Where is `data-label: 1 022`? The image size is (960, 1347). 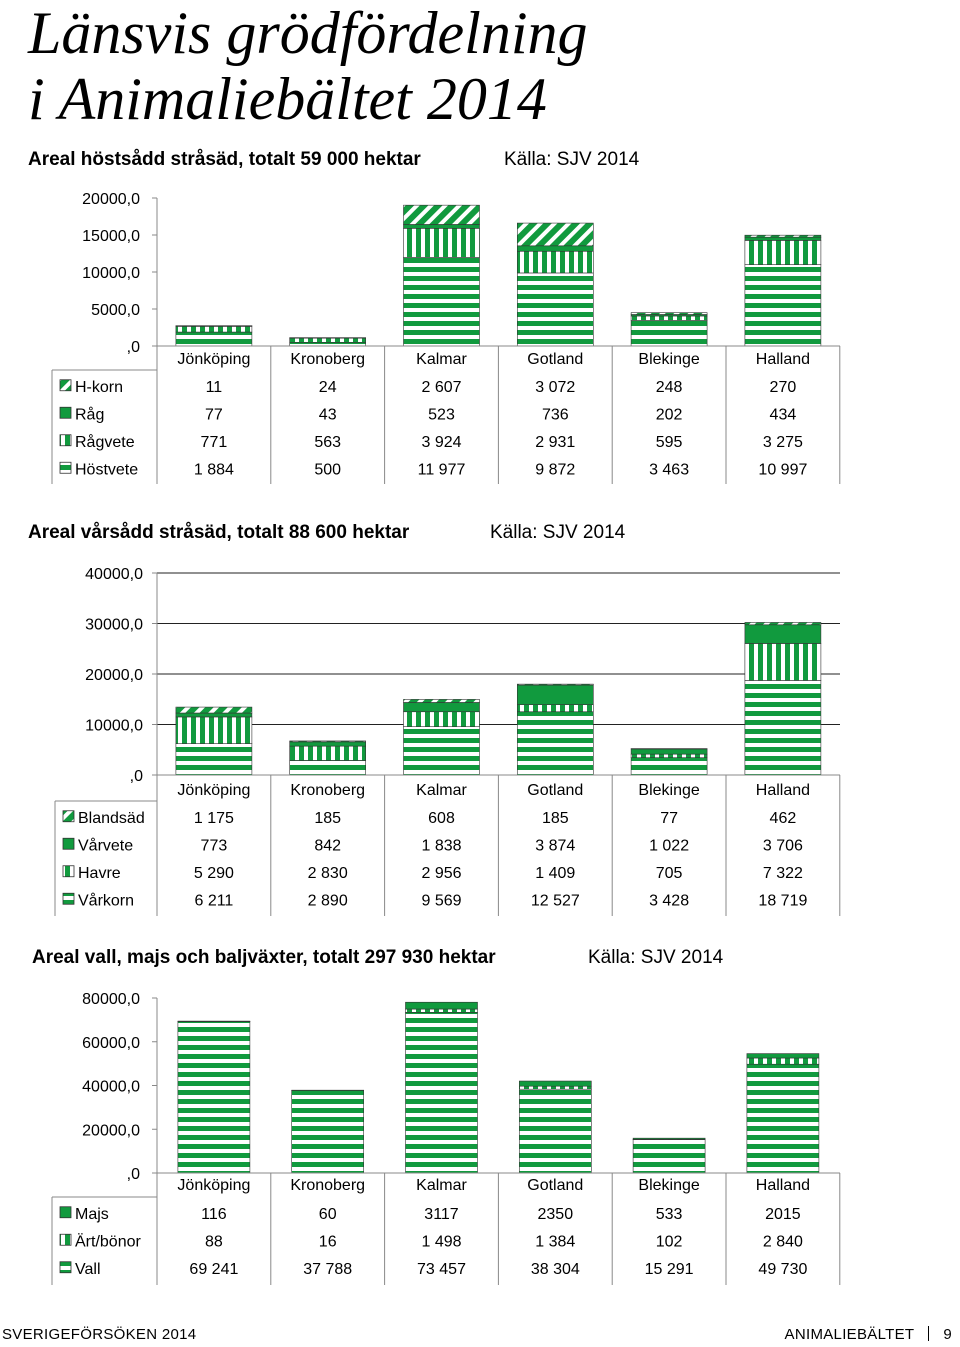
data-label: 1 022 is located at coordinates (669, 845).